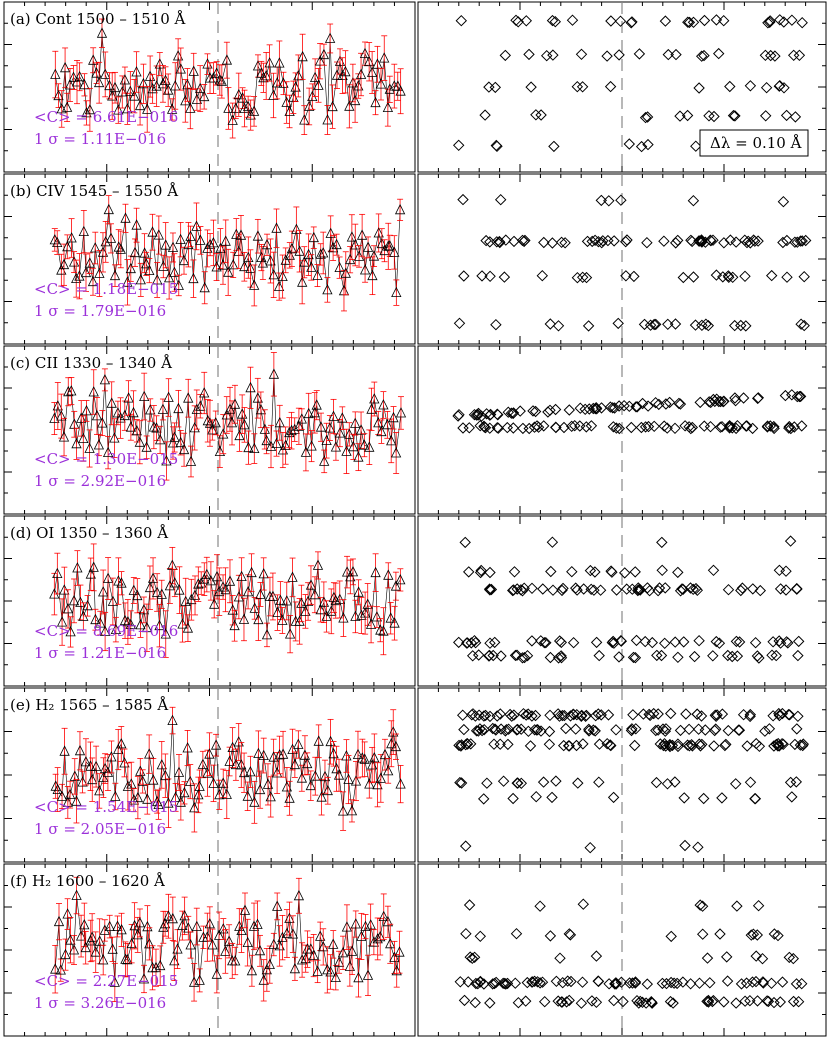  I want to click on panel-title: (f) H₂ 1600 – 1620 Å, so click(87, 881).